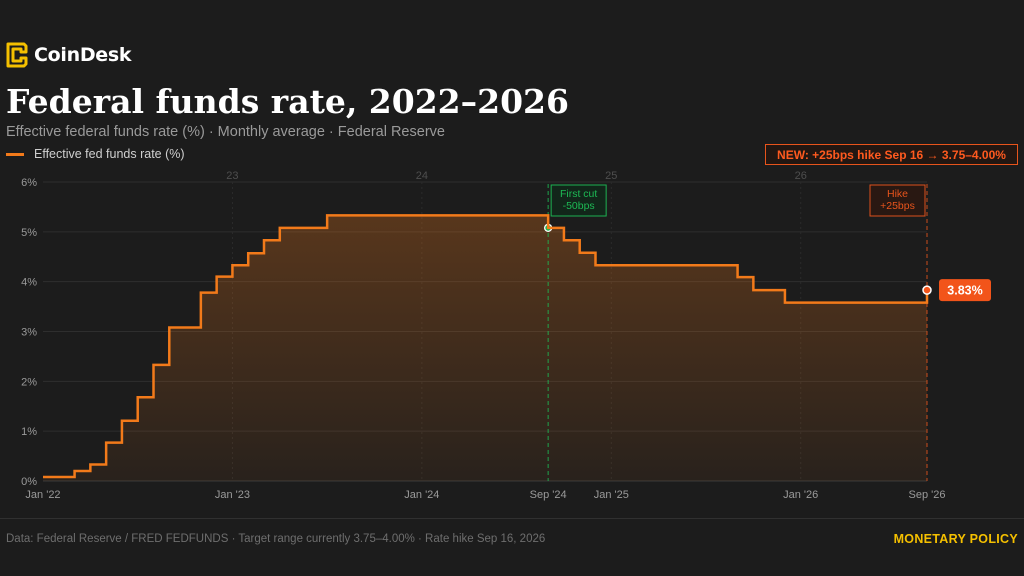  I want to click on year-label: 23, so click(232, 176).